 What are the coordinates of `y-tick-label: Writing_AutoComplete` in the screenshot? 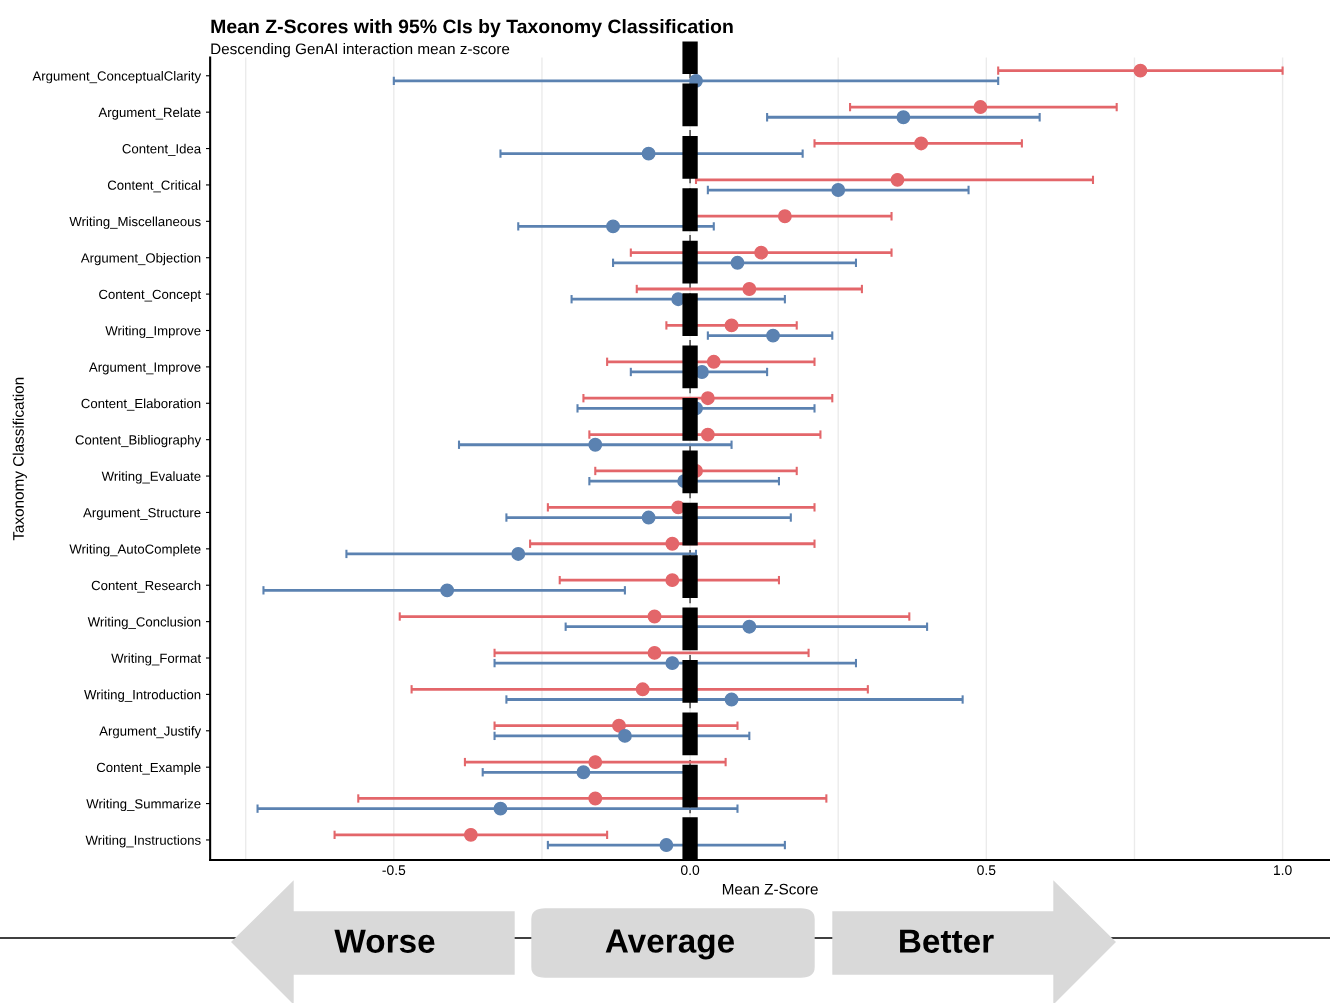 It's located at (135, 550).